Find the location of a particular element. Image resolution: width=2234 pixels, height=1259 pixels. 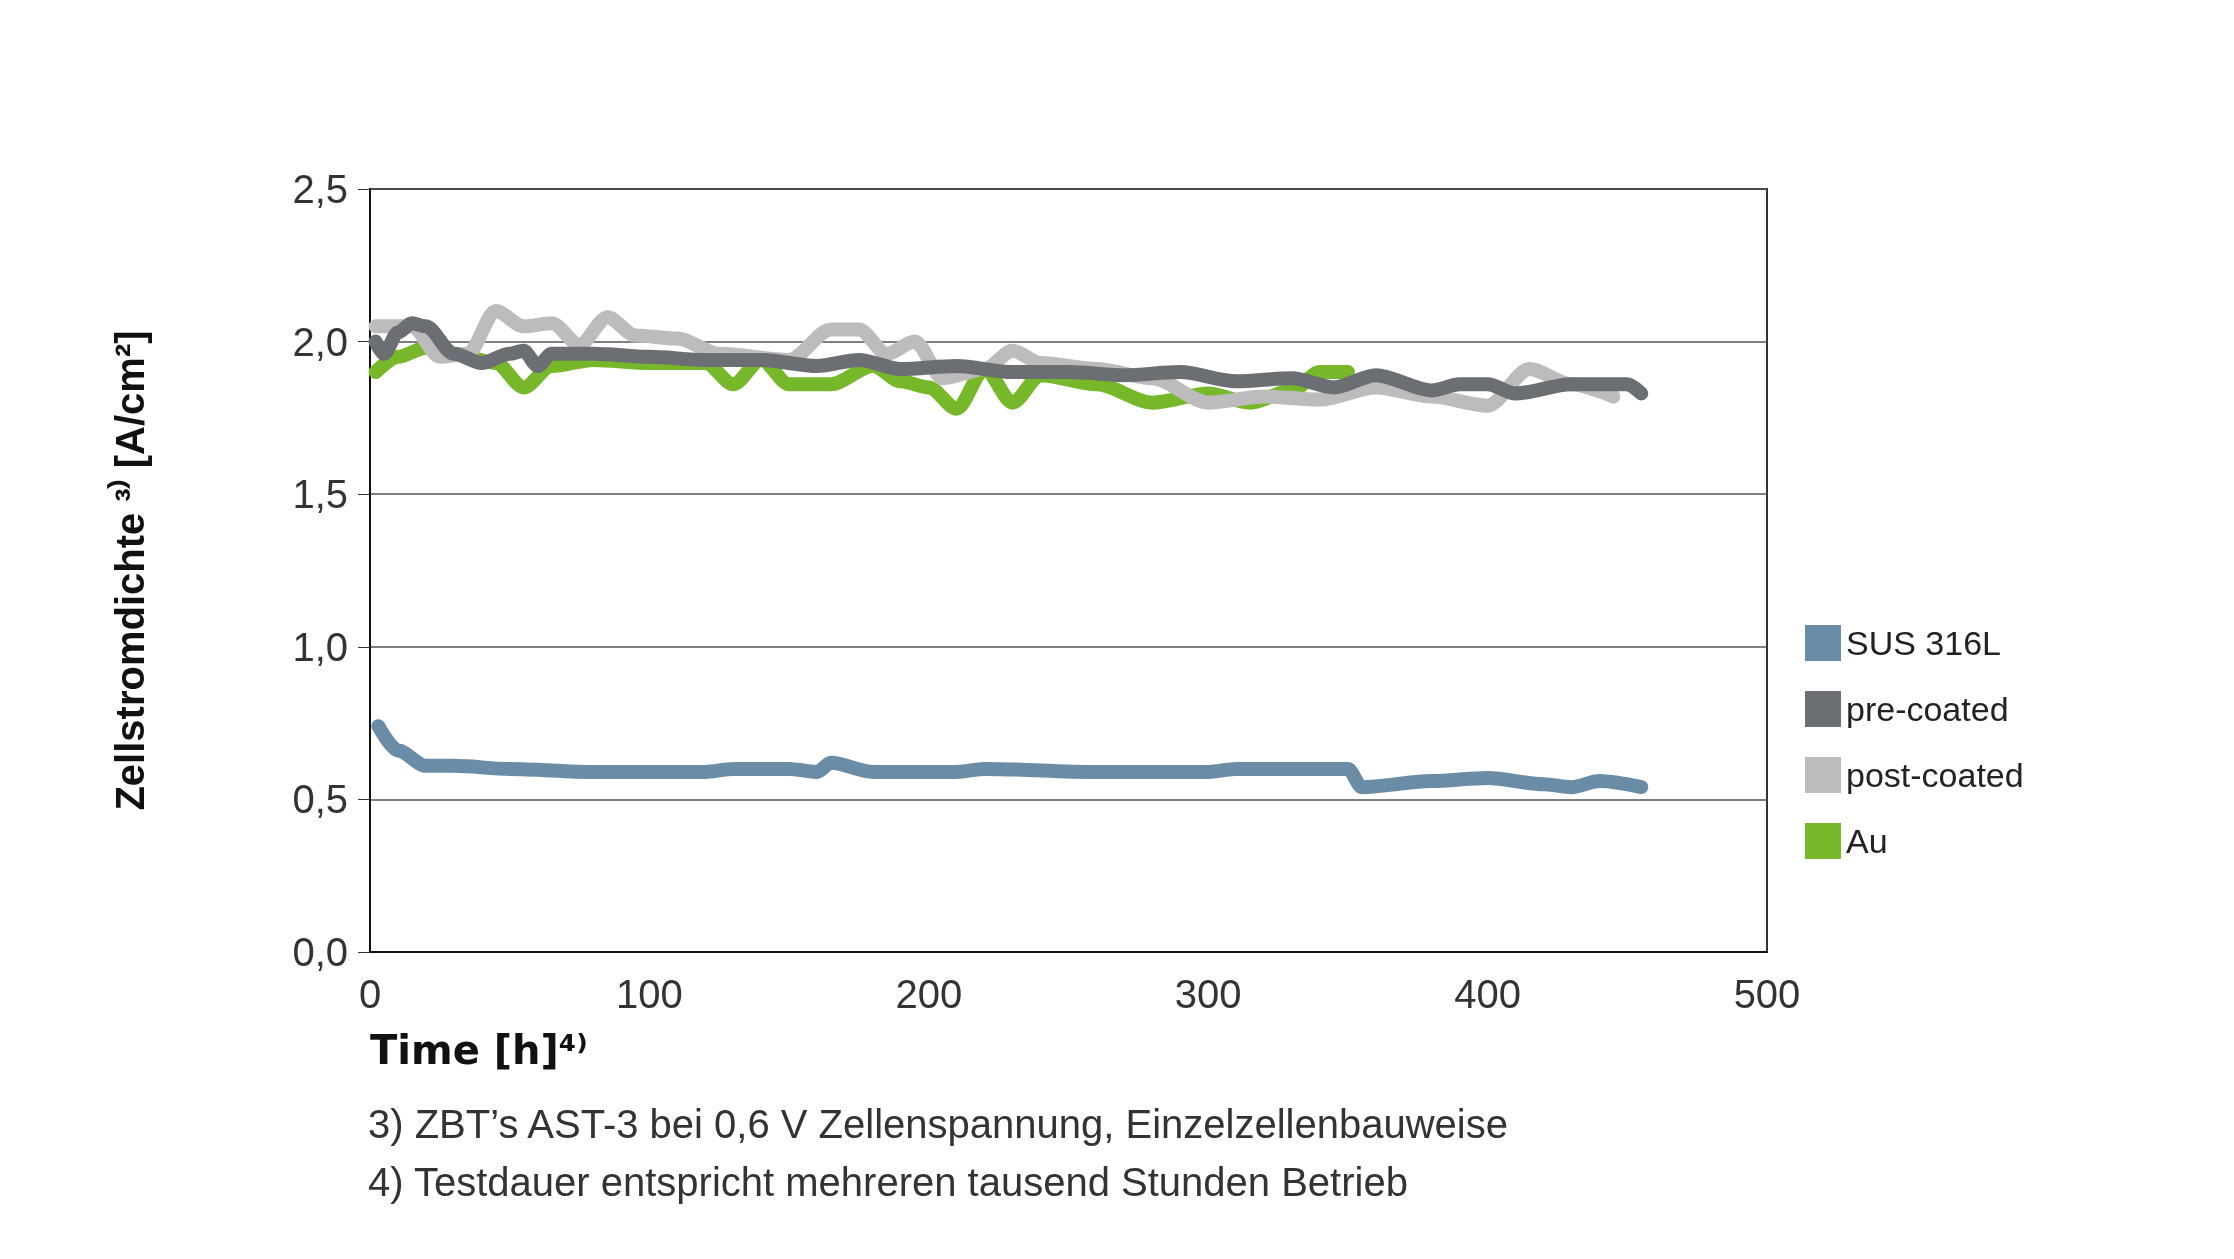

y-tick-label: 2,5 is located at coordinates (320, 189).